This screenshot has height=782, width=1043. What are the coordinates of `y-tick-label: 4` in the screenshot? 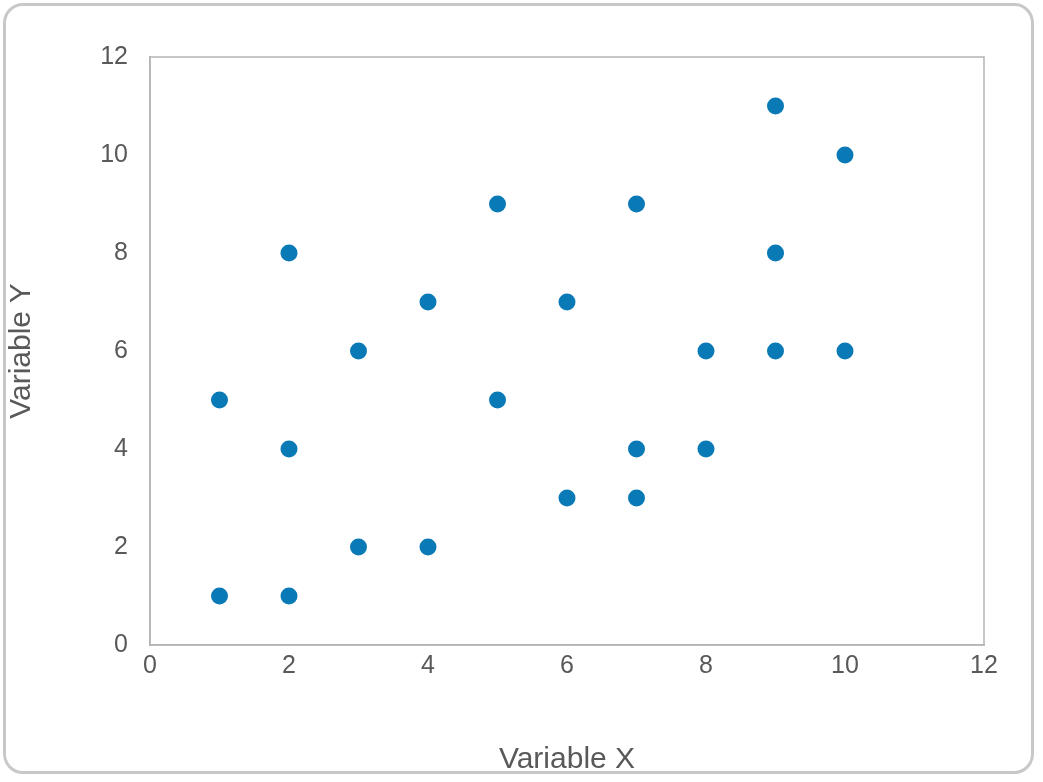 It's located at (121, 446).